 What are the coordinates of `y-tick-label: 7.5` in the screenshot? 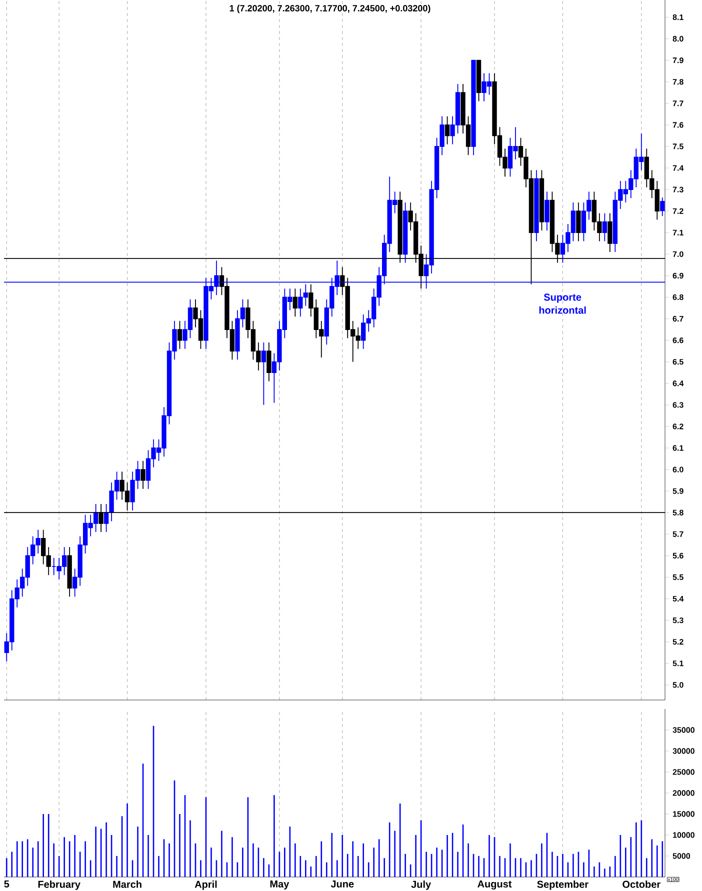 It's located at (678, 147).